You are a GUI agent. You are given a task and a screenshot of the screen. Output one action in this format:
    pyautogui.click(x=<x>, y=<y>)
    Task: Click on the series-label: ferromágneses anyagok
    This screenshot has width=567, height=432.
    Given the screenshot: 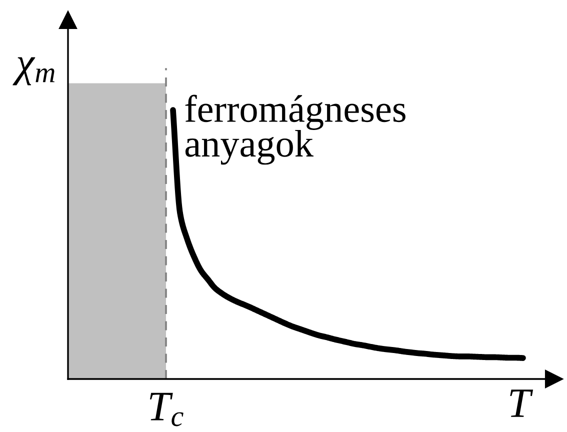 What is the action you would take?
    pyautogui.click(x=295, y=129)
    